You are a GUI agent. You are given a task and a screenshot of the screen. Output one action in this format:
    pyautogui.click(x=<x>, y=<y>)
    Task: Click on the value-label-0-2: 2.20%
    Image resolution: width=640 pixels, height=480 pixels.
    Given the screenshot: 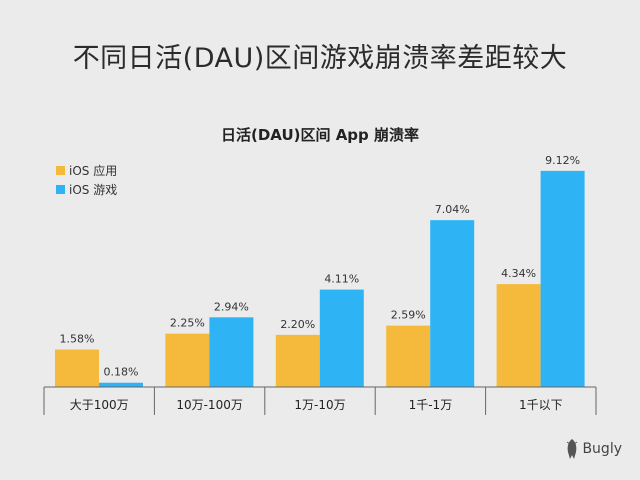 What is the action you would take?
    pyautogui.click(x=297, y=324)
    